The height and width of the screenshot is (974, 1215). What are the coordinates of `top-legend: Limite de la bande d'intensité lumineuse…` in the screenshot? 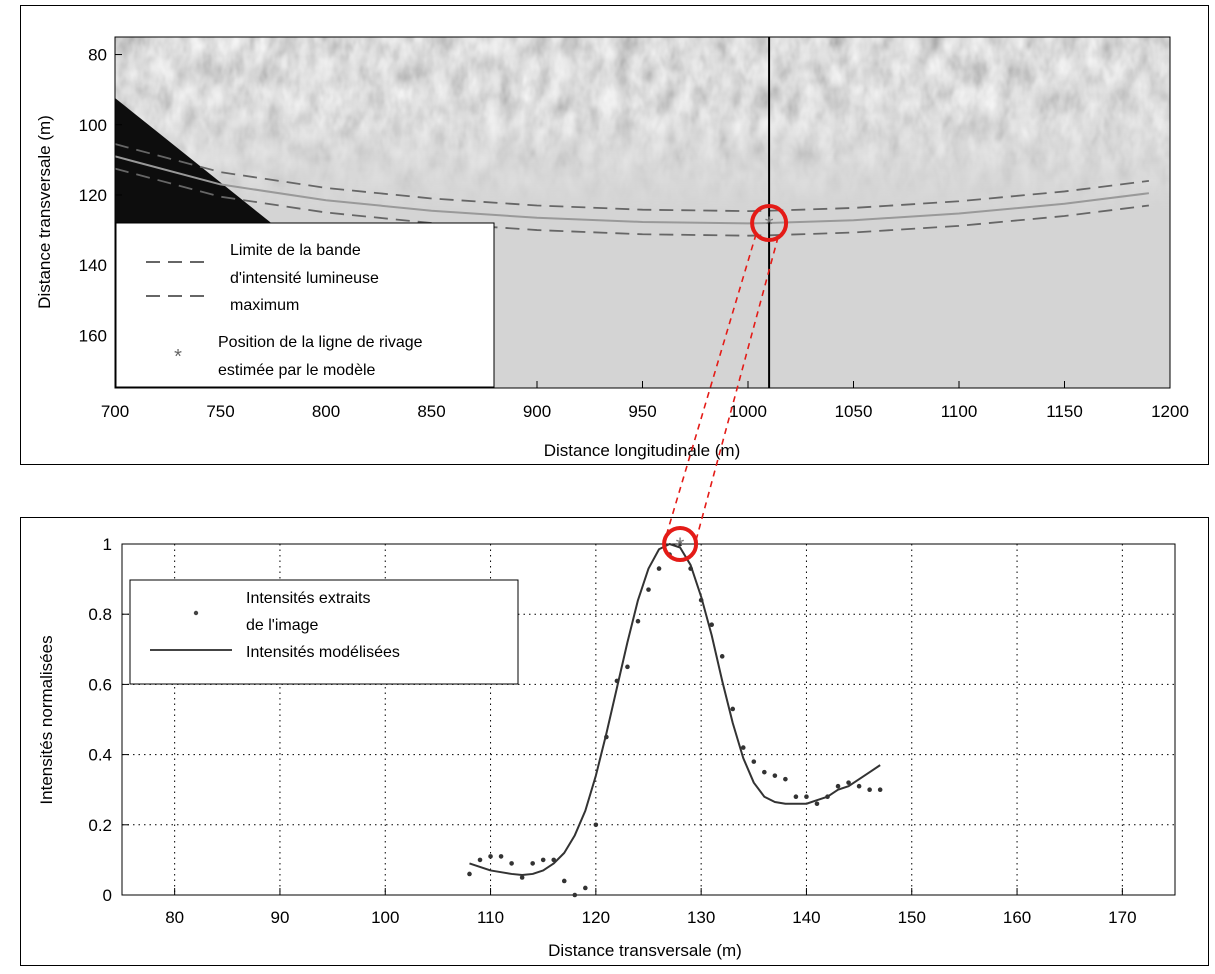 It's located at (305, 305).